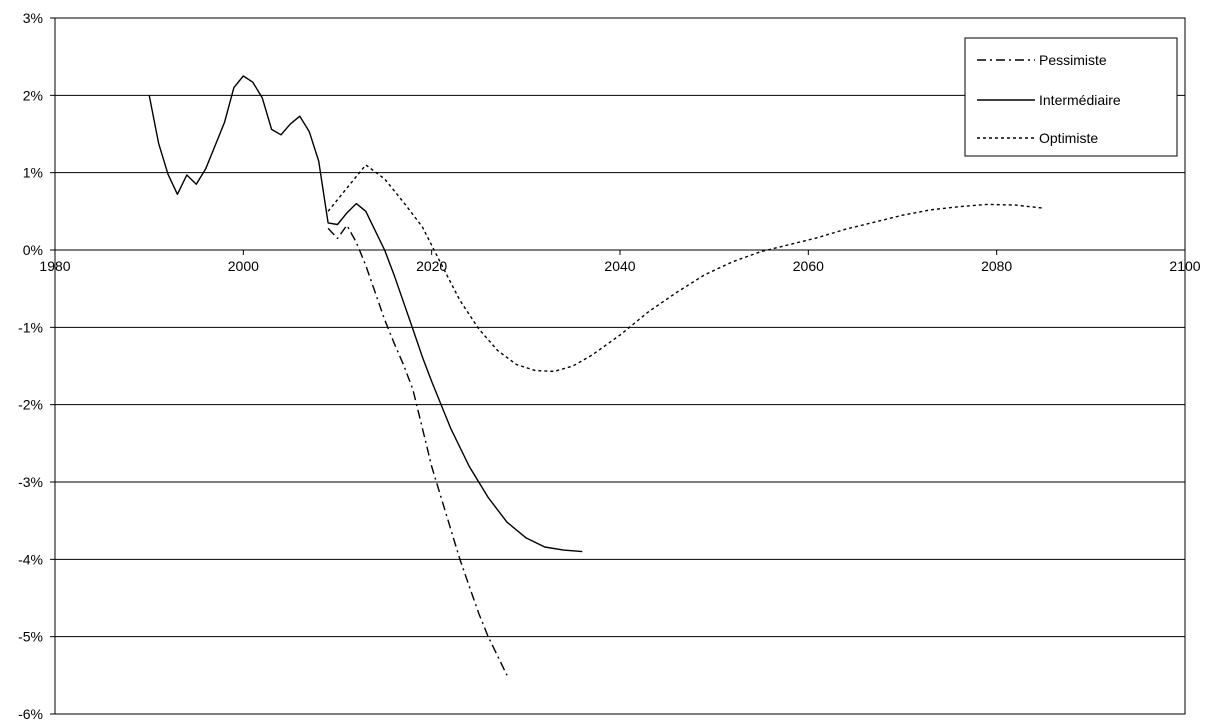 The image size is (1216, 724). What do you see at coordinates (30, 637) in the screenshot?
I see `y-tick-label: -5%` at bounding box center [30, 637].